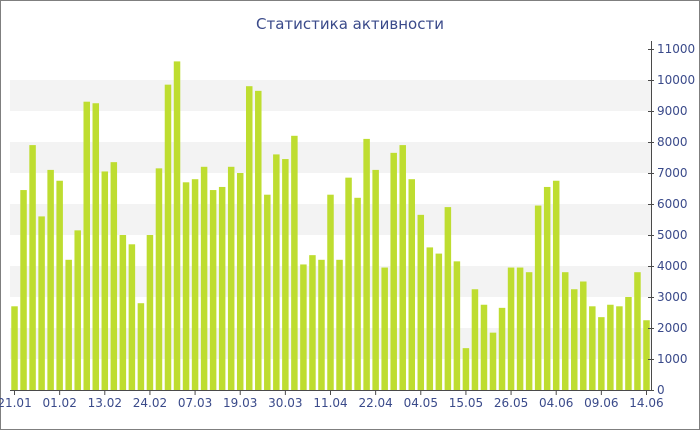  Describe the element at coordinates (672, 142) in the screenshot. I see `y-tick-label: 8000` at that location.